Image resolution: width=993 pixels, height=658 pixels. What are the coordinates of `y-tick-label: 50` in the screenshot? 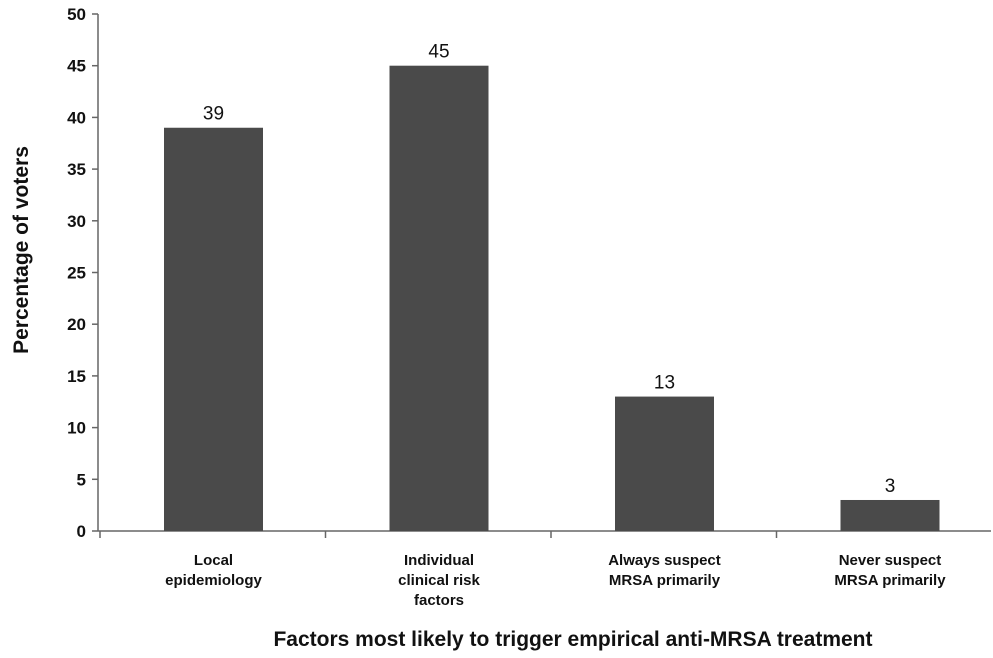 It's located at (76, 14).